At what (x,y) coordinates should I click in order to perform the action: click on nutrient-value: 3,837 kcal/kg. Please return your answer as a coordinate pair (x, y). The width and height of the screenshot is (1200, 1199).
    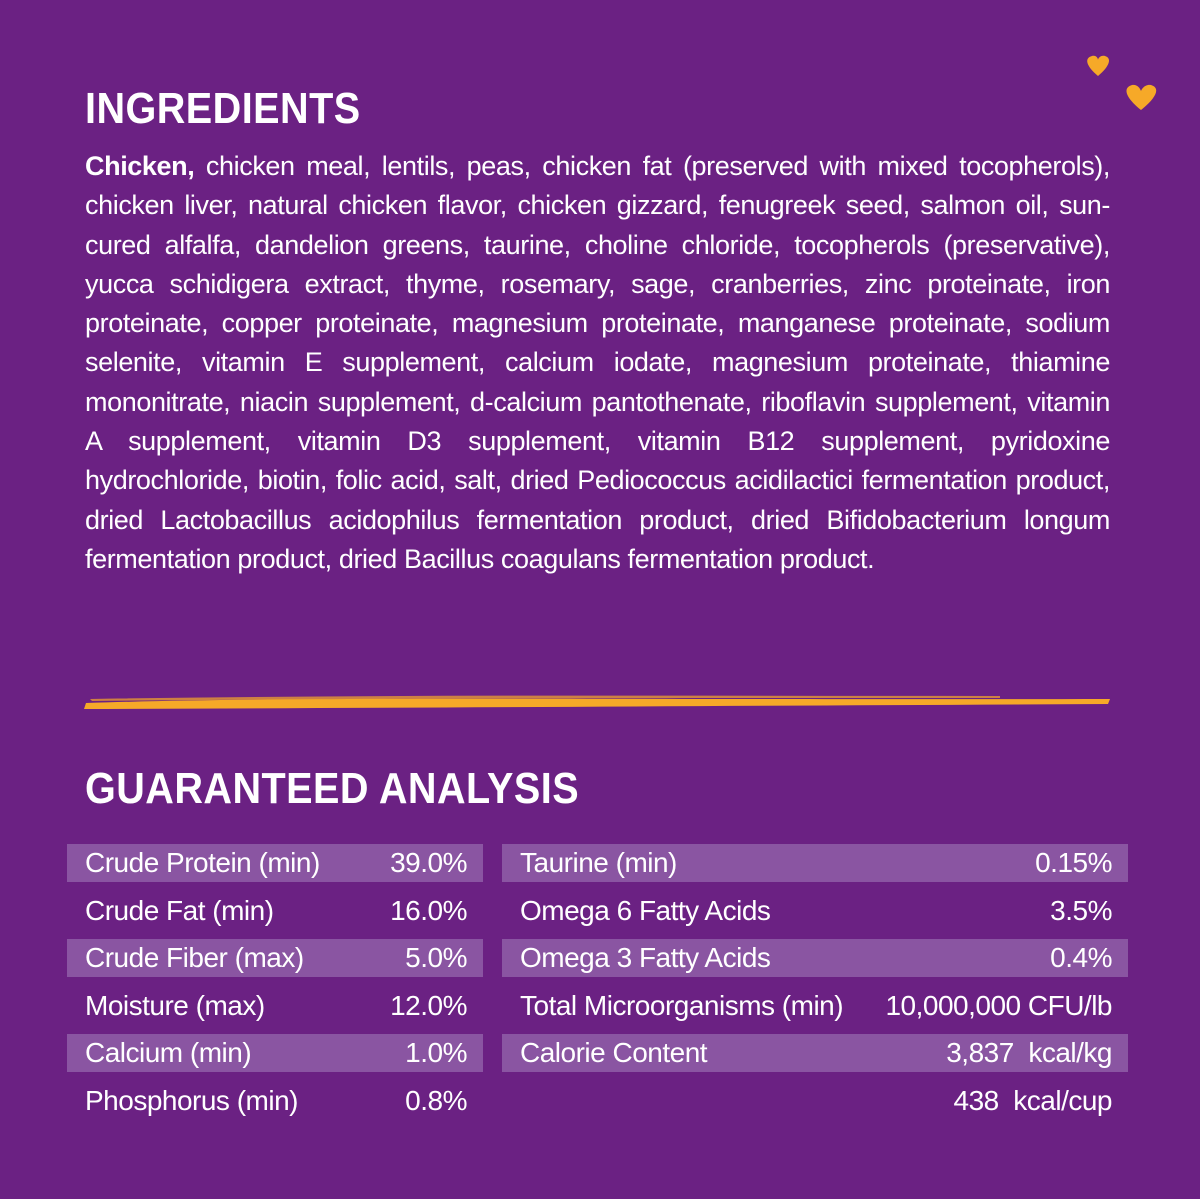
    Looking at the image, I should click on (1029, 1052).